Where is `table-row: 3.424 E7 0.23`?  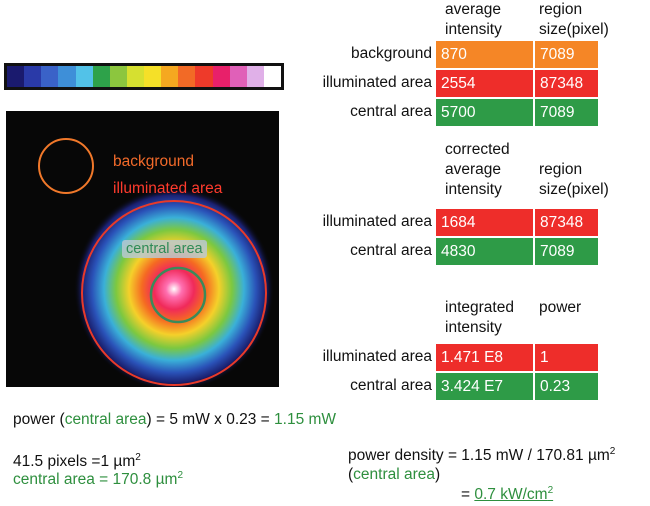
table-row: 3.424 E7 0.23 is located at coordinates (517, 386).